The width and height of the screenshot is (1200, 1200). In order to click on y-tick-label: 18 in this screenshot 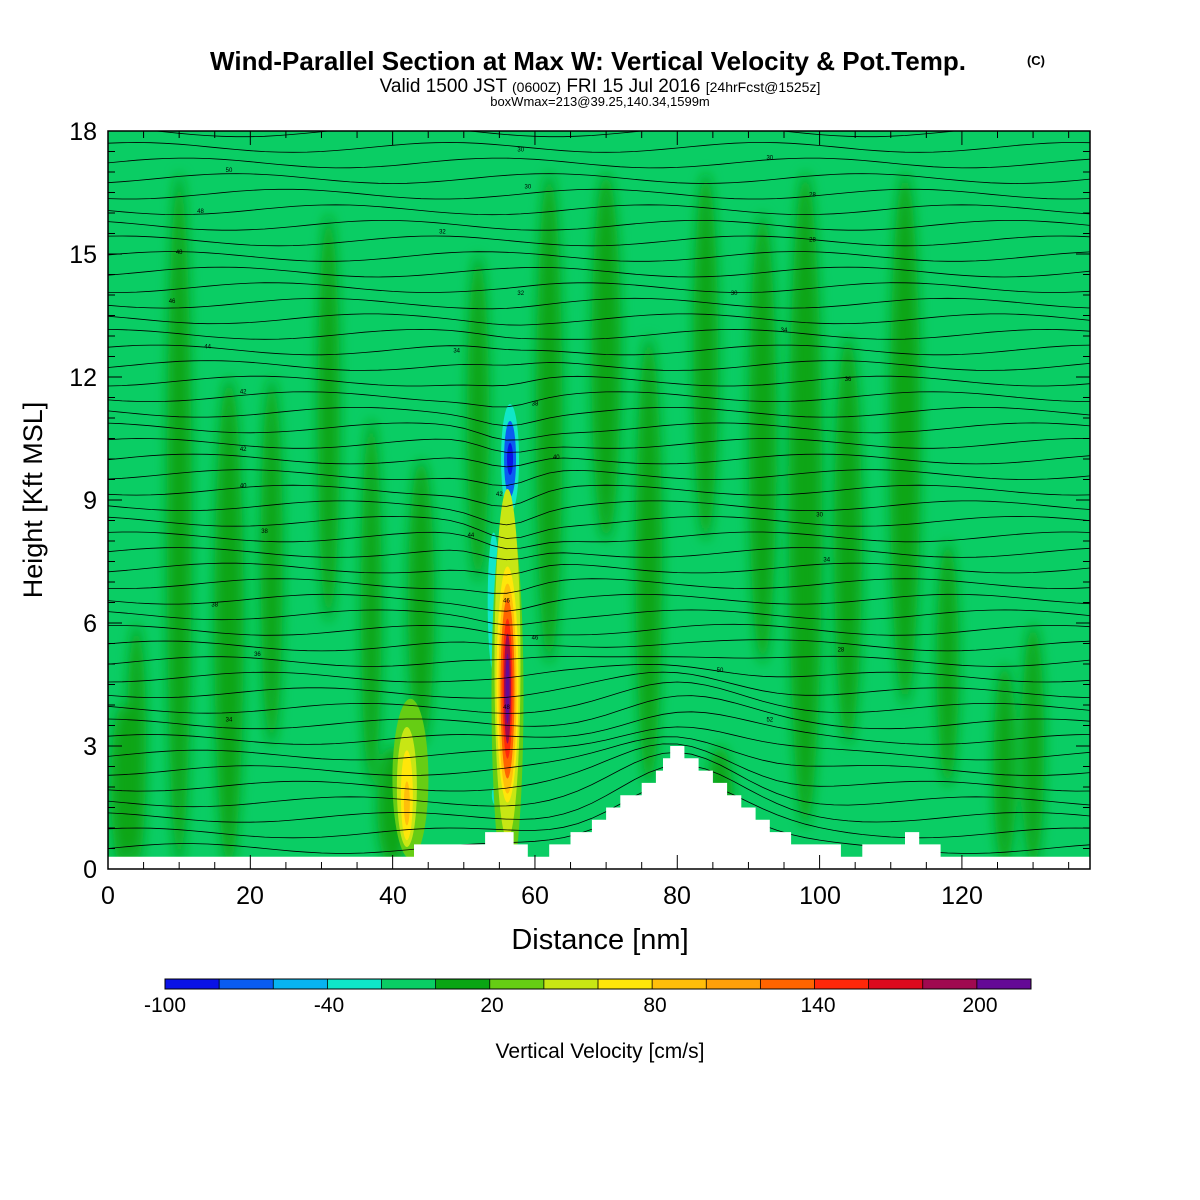, I will do `click(83, 132)`.